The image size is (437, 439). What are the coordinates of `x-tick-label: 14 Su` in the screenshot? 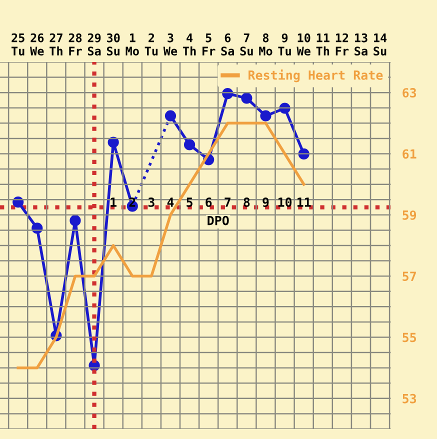 It's located at (380, 45).